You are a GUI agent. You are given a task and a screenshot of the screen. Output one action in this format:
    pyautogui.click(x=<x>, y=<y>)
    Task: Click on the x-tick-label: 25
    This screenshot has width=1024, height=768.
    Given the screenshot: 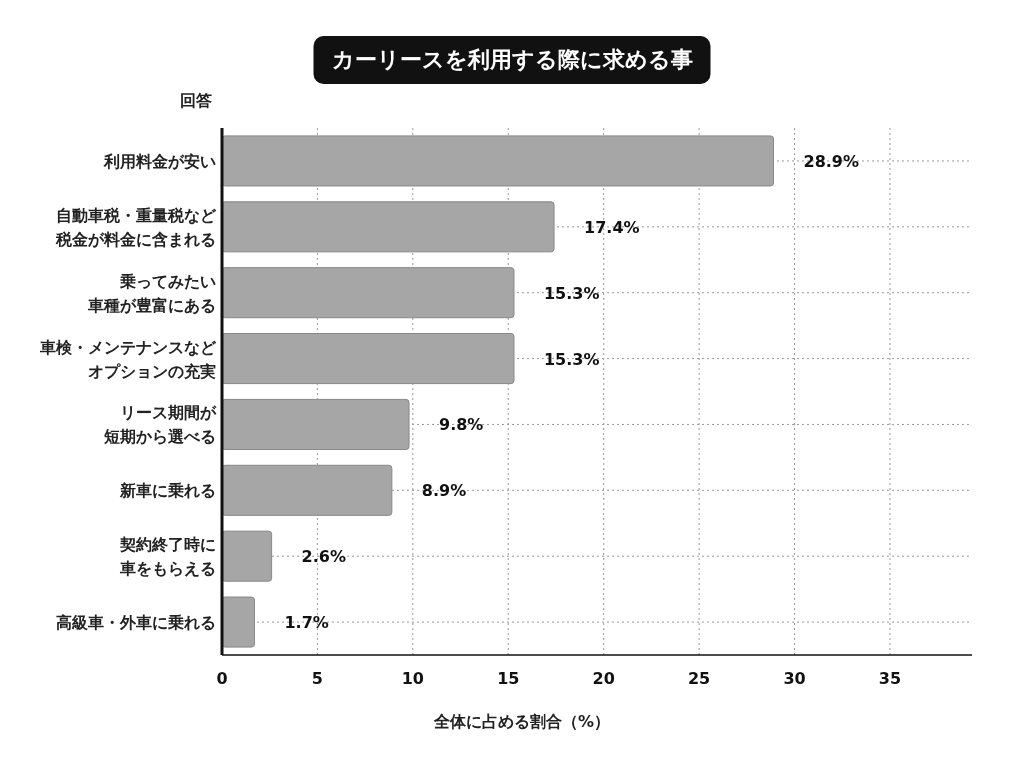 What is the action you would take?
    pyautogui.click(x=699, y=678)
    